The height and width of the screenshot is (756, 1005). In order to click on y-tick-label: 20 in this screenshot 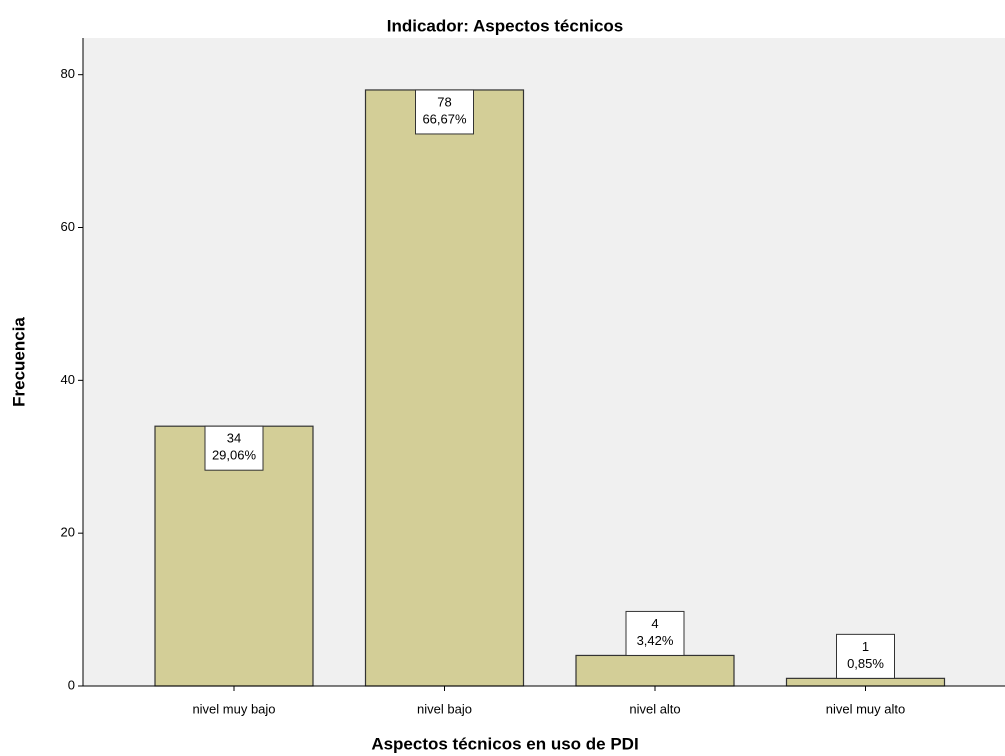, I will do `click(68, 532)`.